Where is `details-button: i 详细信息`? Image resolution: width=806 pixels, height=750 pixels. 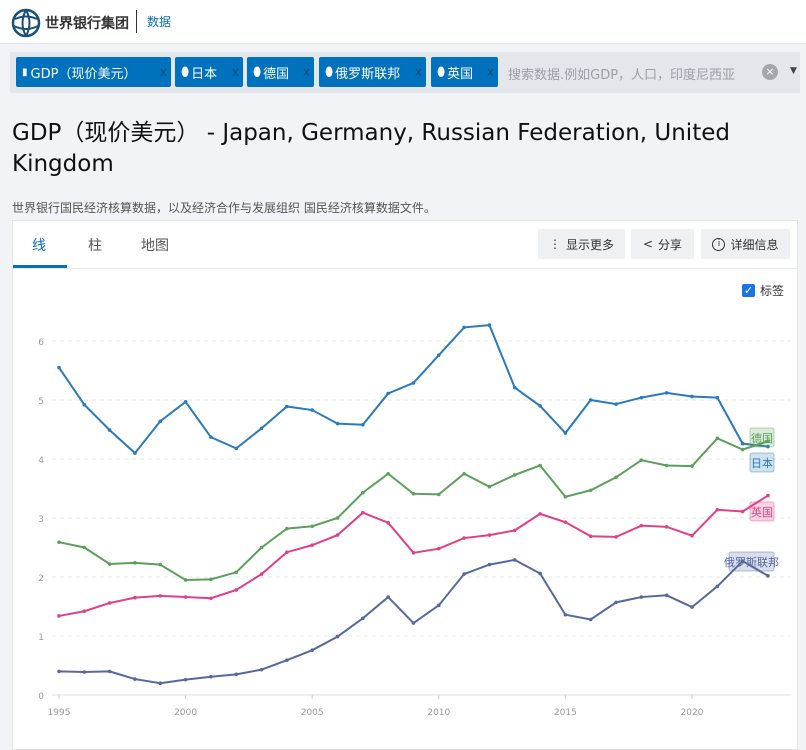
details-button: i 详细信息 is located at coordinates (745, 244).